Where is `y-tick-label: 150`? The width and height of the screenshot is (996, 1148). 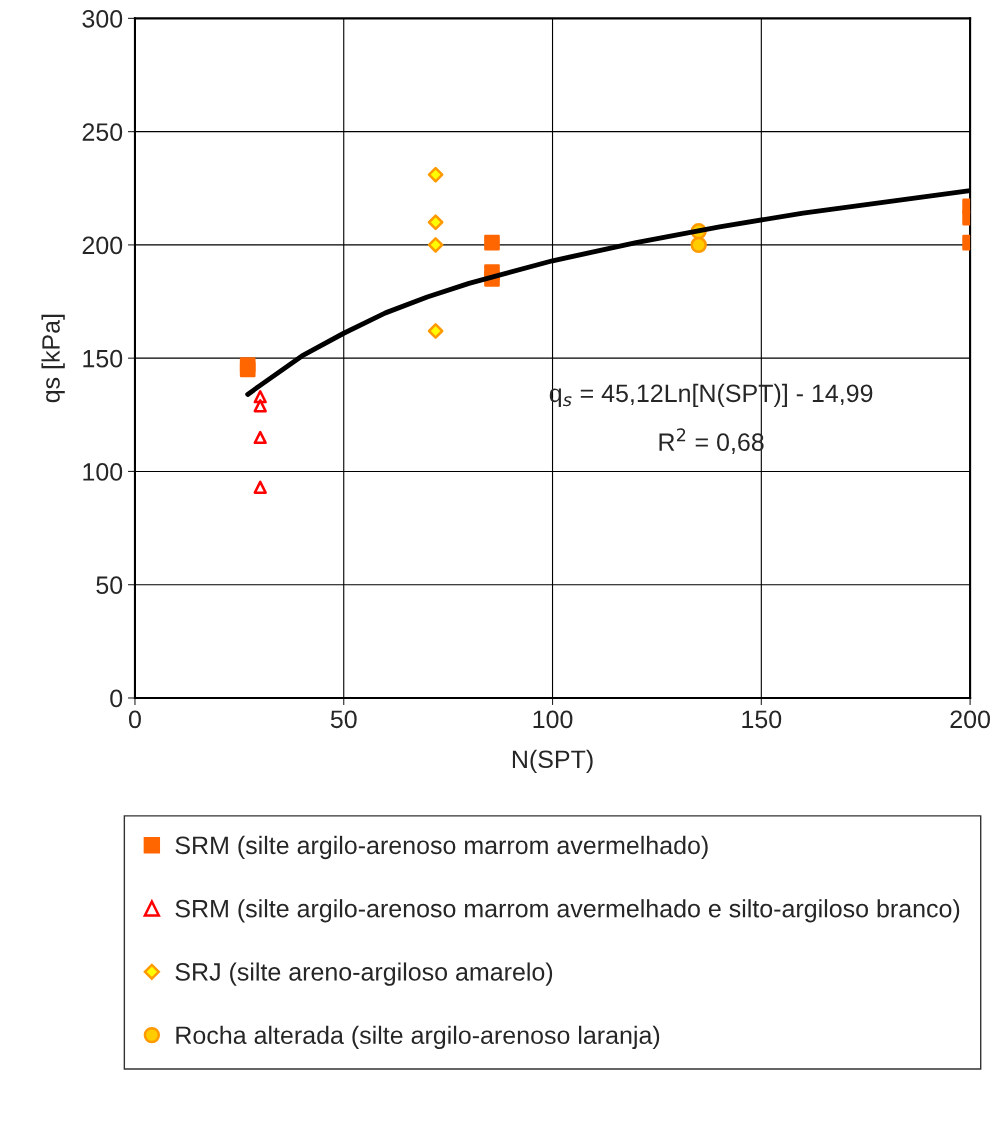
y-tick-label: 150 is located at coordinates (103, 358).